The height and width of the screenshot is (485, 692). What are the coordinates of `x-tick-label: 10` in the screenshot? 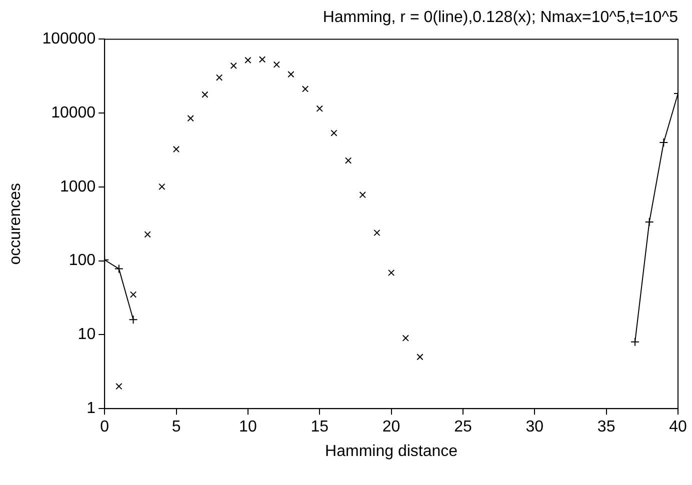 It's located at (248, 427).